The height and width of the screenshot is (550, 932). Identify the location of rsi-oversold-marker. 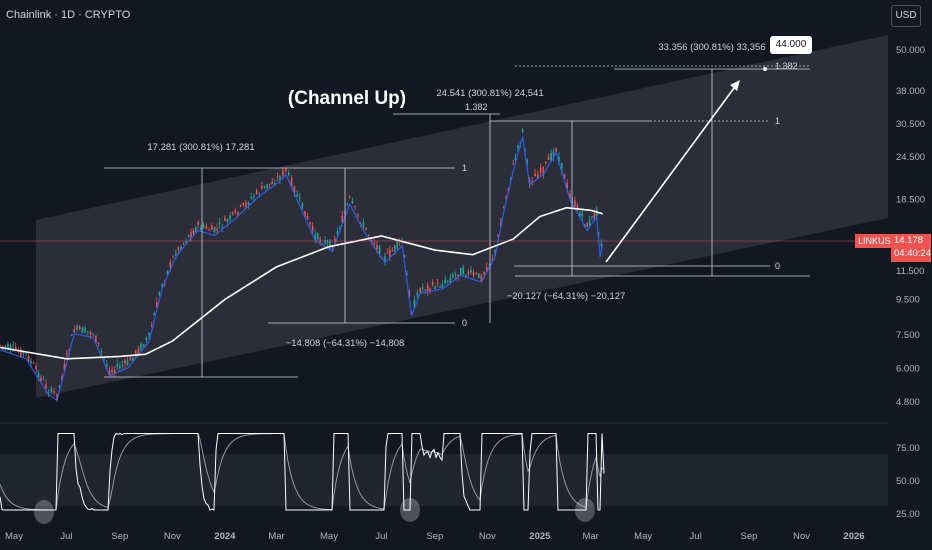
(410, 510).